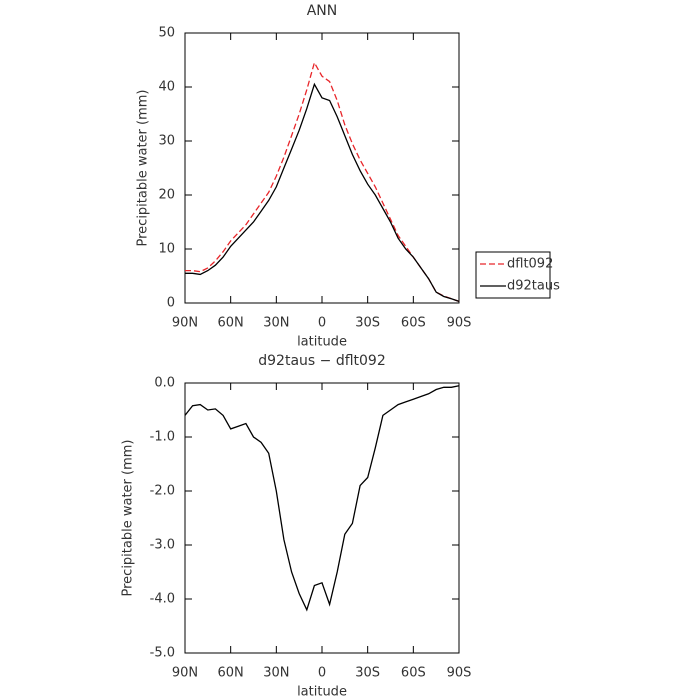 This screenshot has width=700, height=700. What do you see at coordinates (321, 361) in the screenshot?
I see `chart-title: d92taus − dflt092` at bounding box center [321, 361].